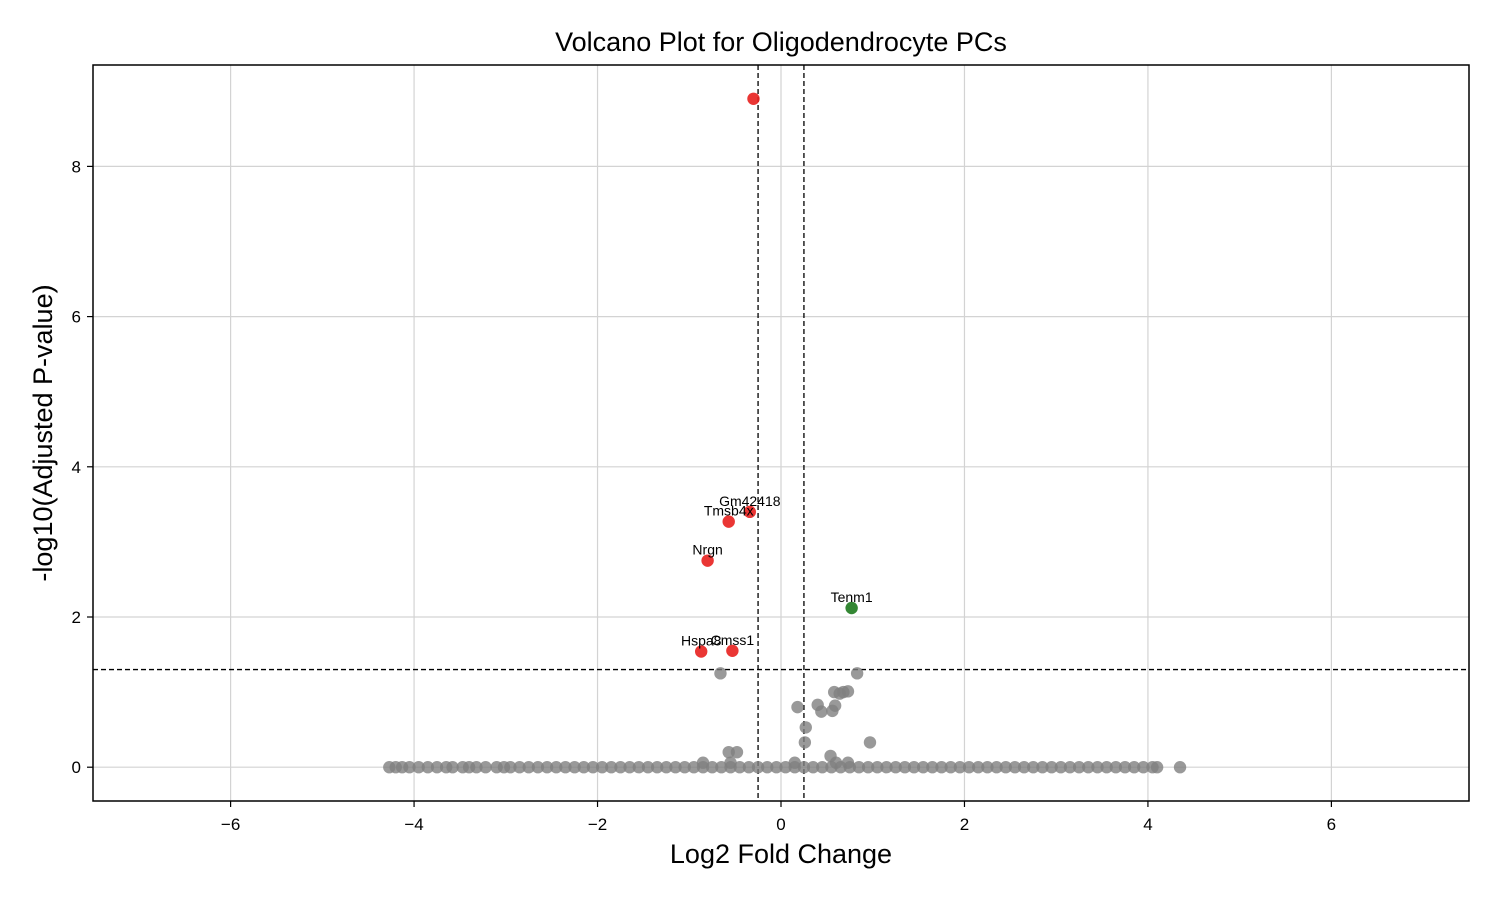  What do you see at coordinates (76, 467) in the screenshot?
I see `y-tick-label: 4` at bounding box center [76, 467].